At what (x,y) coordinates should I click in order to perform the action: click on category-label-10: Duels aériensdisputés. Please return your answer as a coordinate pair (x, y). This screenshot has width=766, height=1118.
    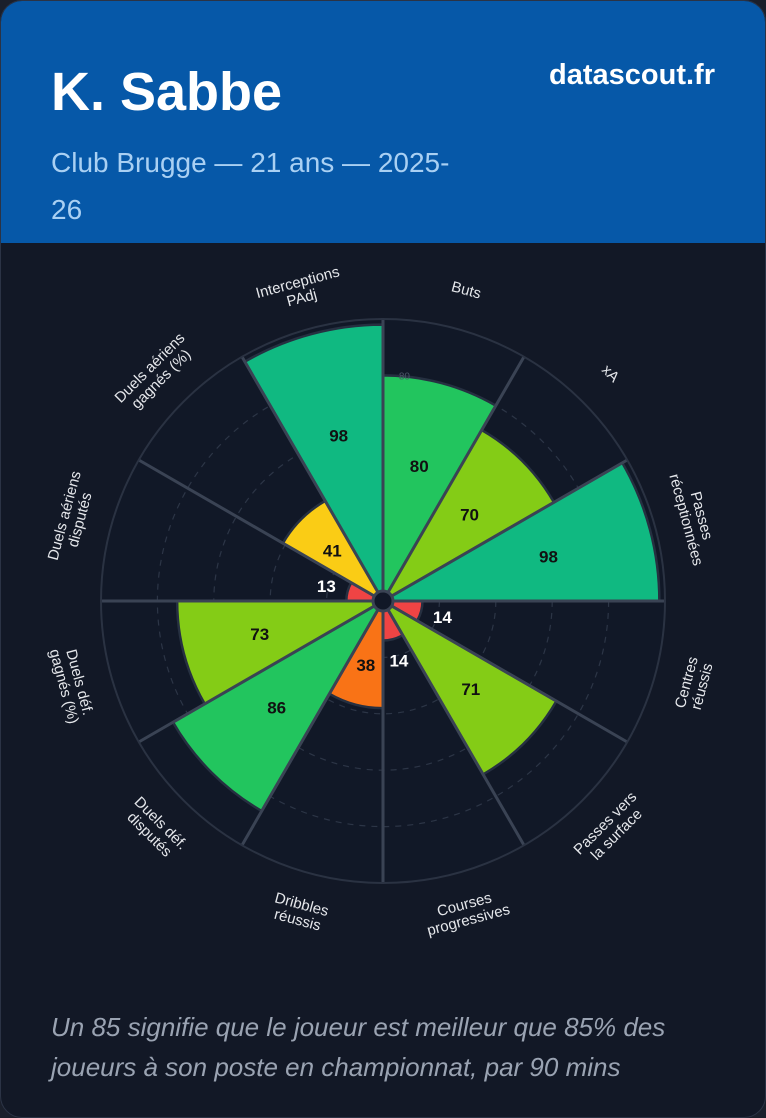
    Looking at the image, I should click on (73, 517).